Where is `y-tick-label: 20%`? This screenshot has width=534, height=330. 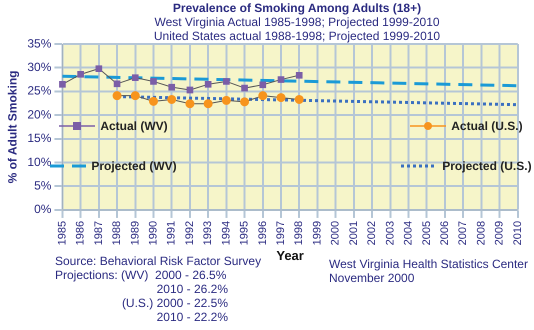 y-tick-label: 20% is located at coordinates (39, 114).